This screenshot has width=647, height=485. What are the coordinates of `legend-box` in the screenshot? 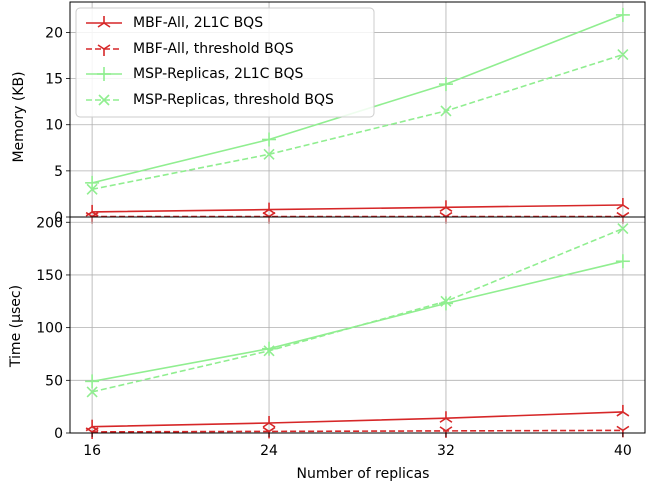 It's located at (225, 62).